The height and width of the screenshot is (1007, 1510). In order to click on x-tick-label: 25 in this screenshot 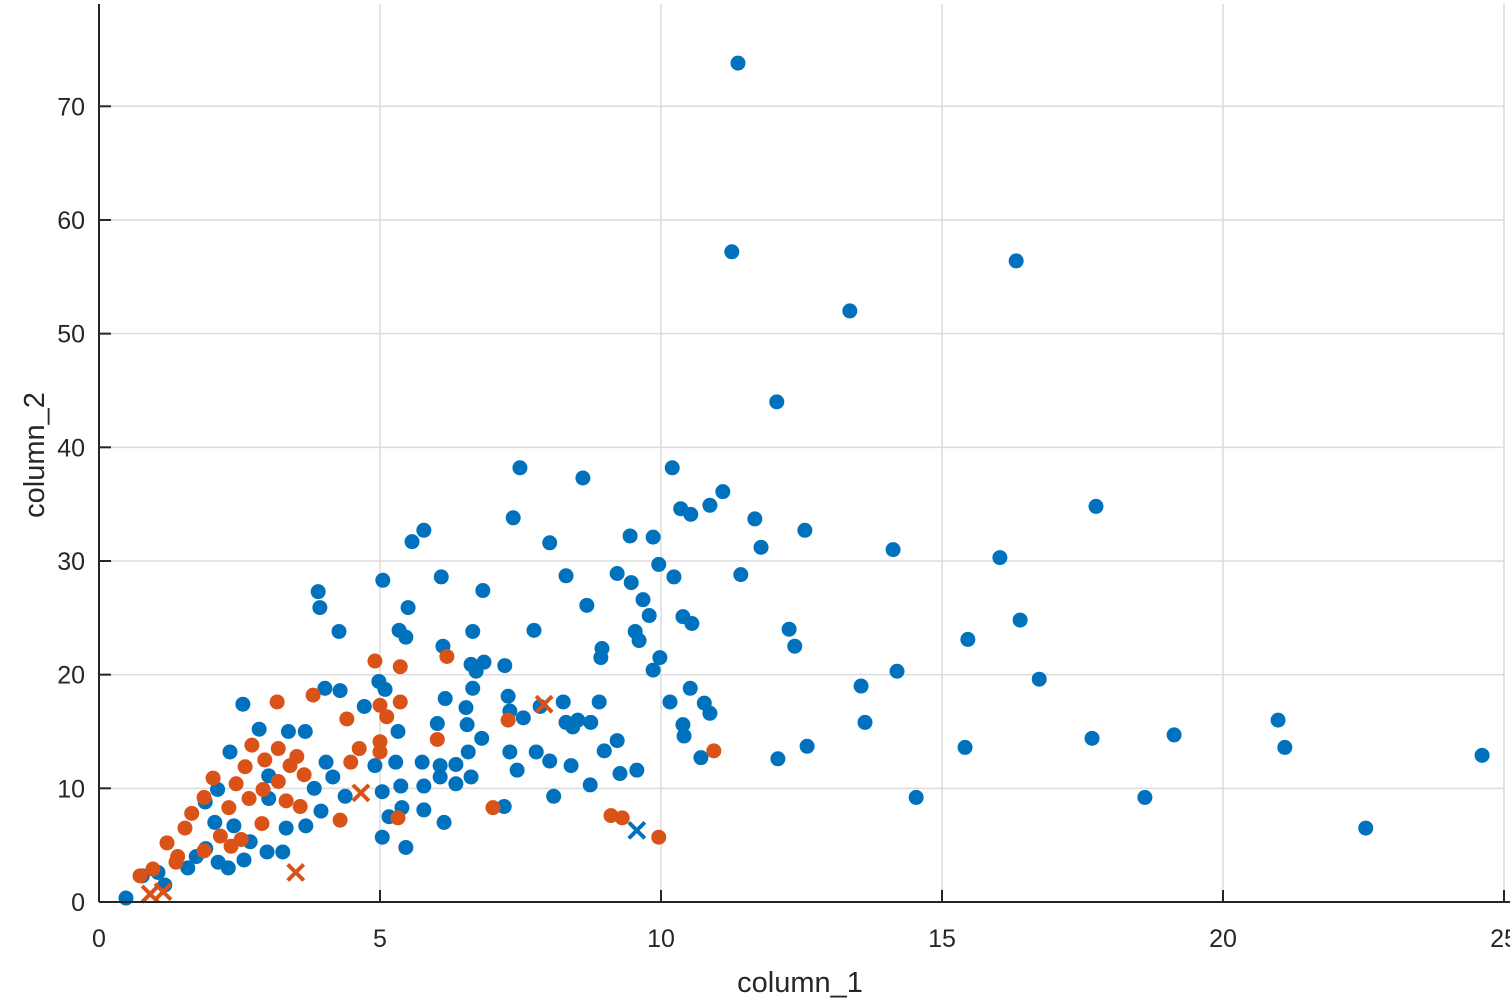, I will do `click(1500, 939)`.